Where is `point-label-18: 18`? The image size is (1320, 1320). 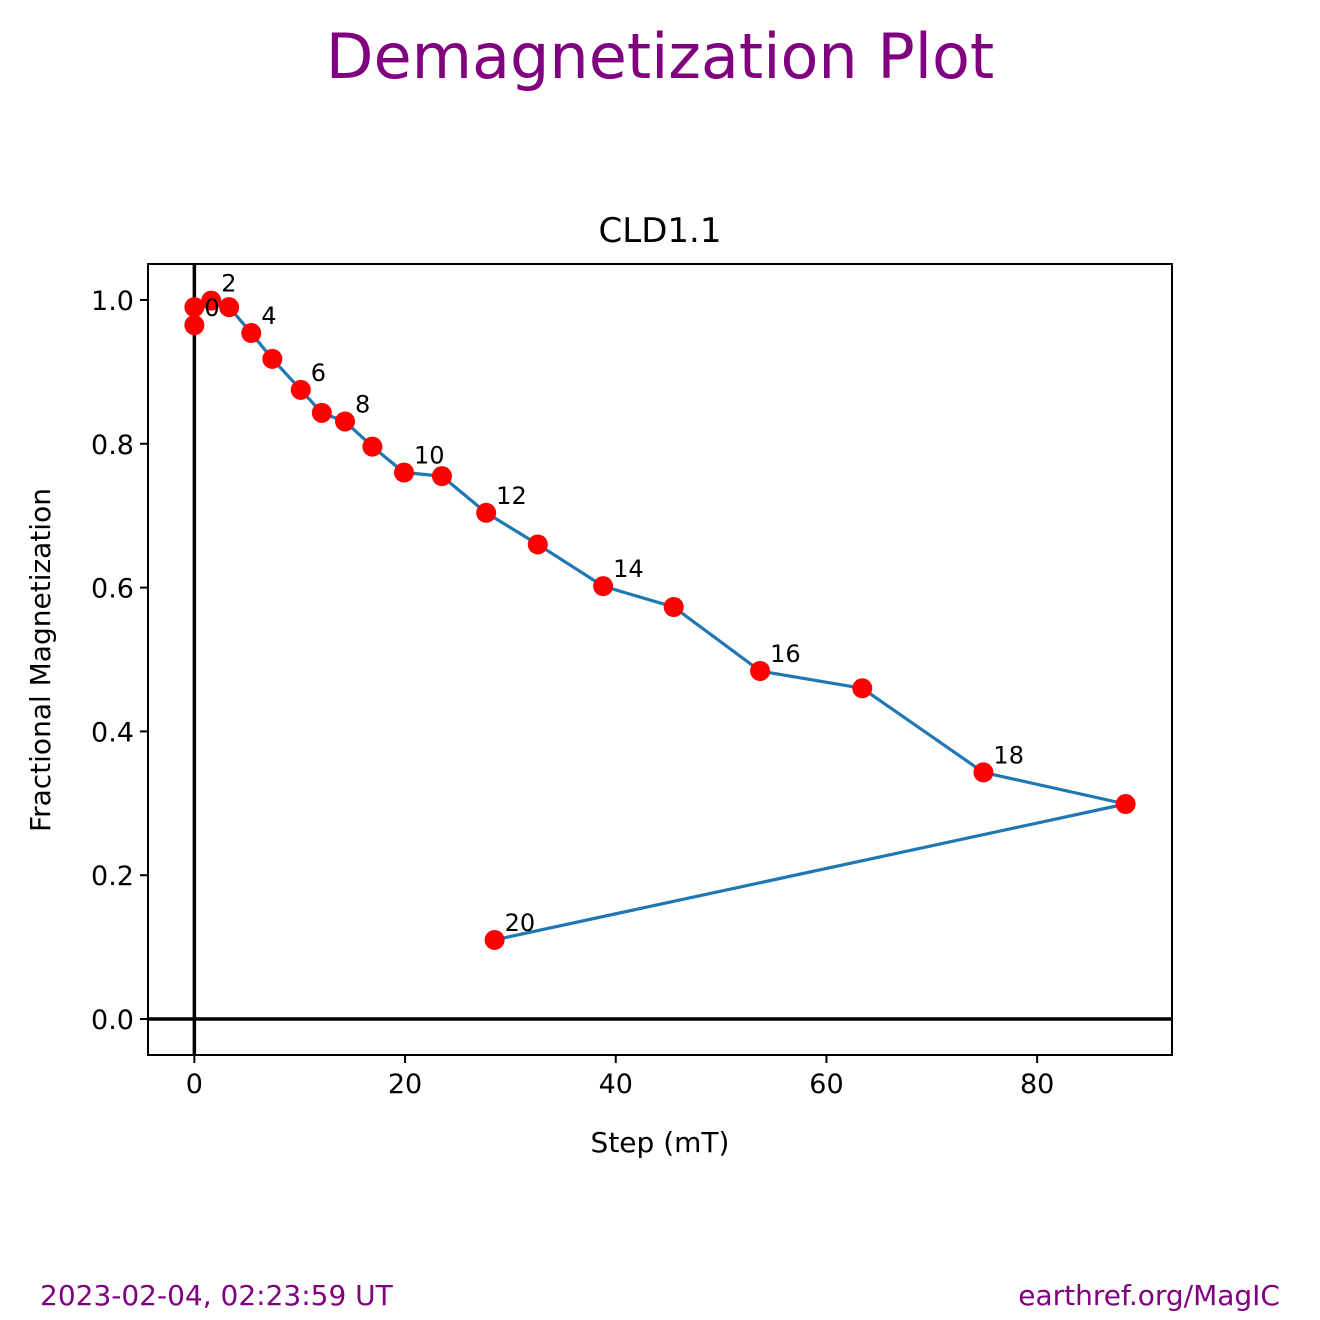 point-label-18: 18 is located at coordinates (1008, 755).